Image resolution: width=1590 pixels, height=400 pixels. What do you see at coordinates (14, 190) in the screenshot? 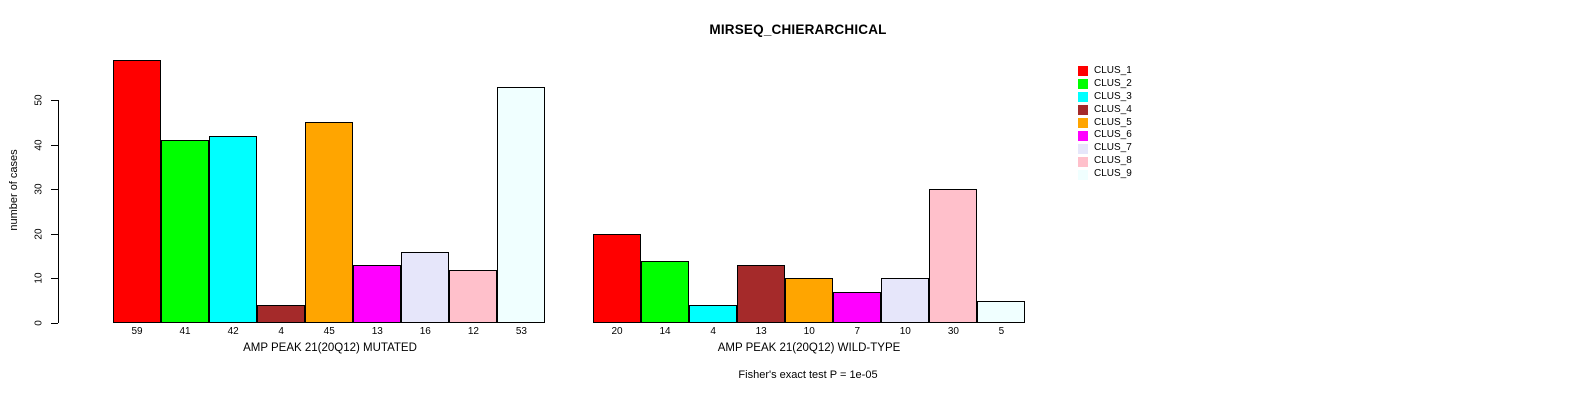
I see `y-axis-title: number of cases` at bounding box center [14, 190].